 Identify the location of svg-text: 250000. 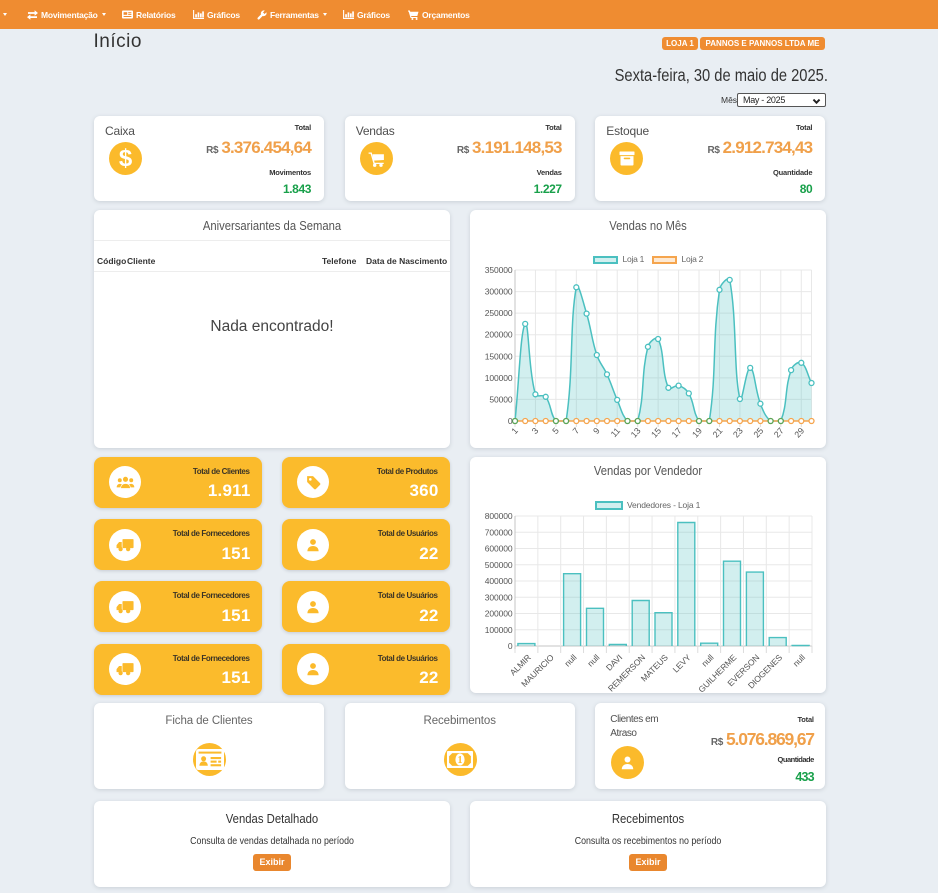
(499, 313).